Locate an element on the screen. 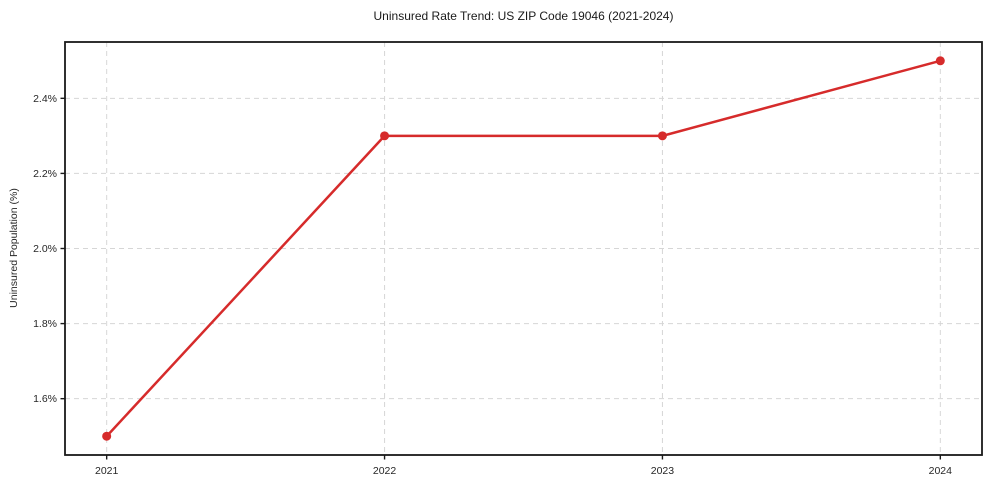 This screenshot has height=490, width=989. y-tick-label: 1.8% is located at coordinates (45, 324).